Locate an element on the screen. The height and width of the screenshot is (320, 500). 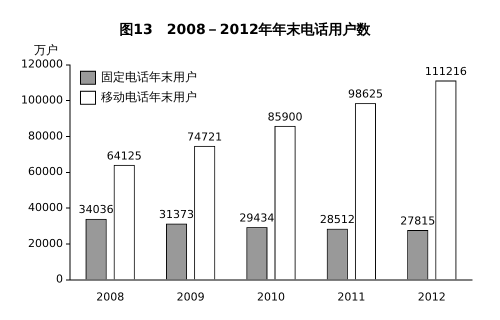
data-label: 111216 is located at coordinates (445, 71).